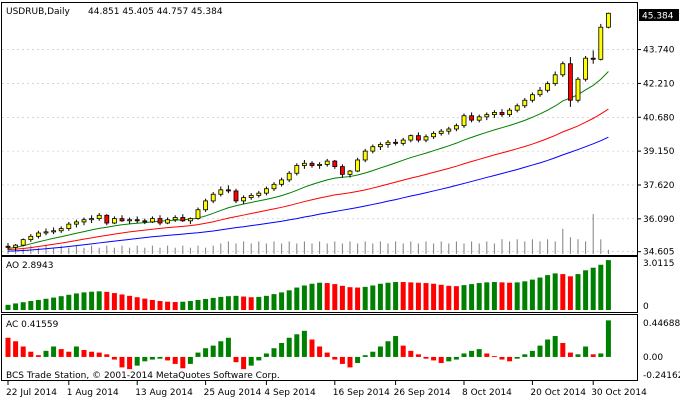  I want to click on time-tick-label: 13 Aug 2014, so click(164, 393).